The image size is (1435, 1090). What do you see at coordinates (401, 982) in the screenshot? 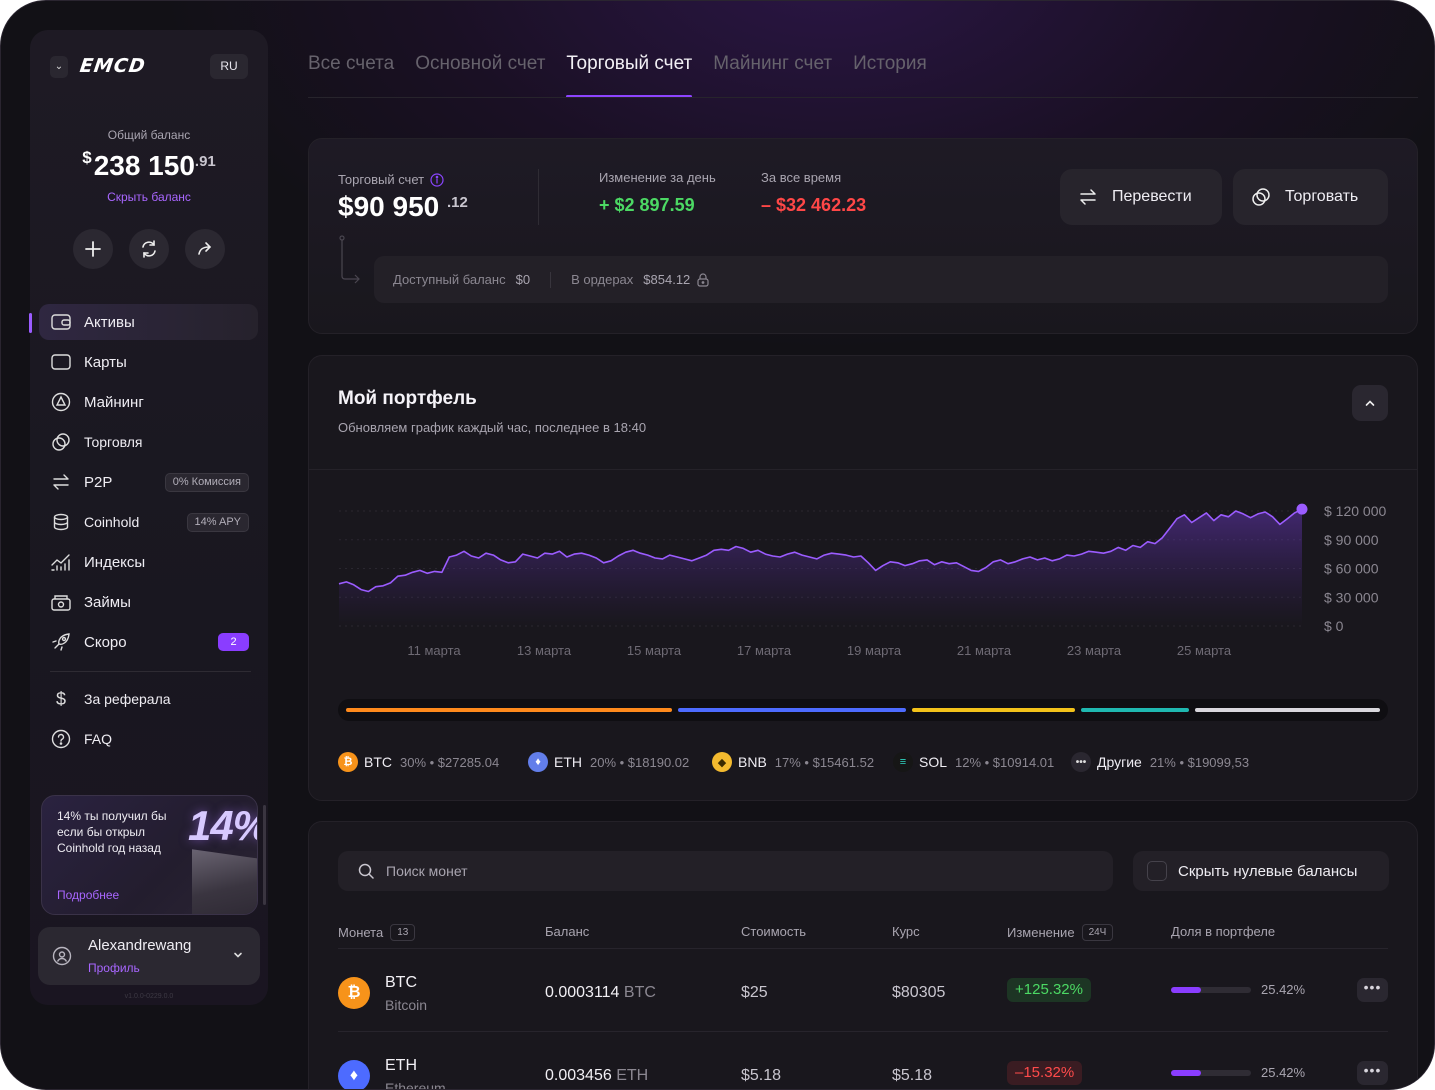
I see `coin-symbol: BTC` at bounding box center [401, 982].